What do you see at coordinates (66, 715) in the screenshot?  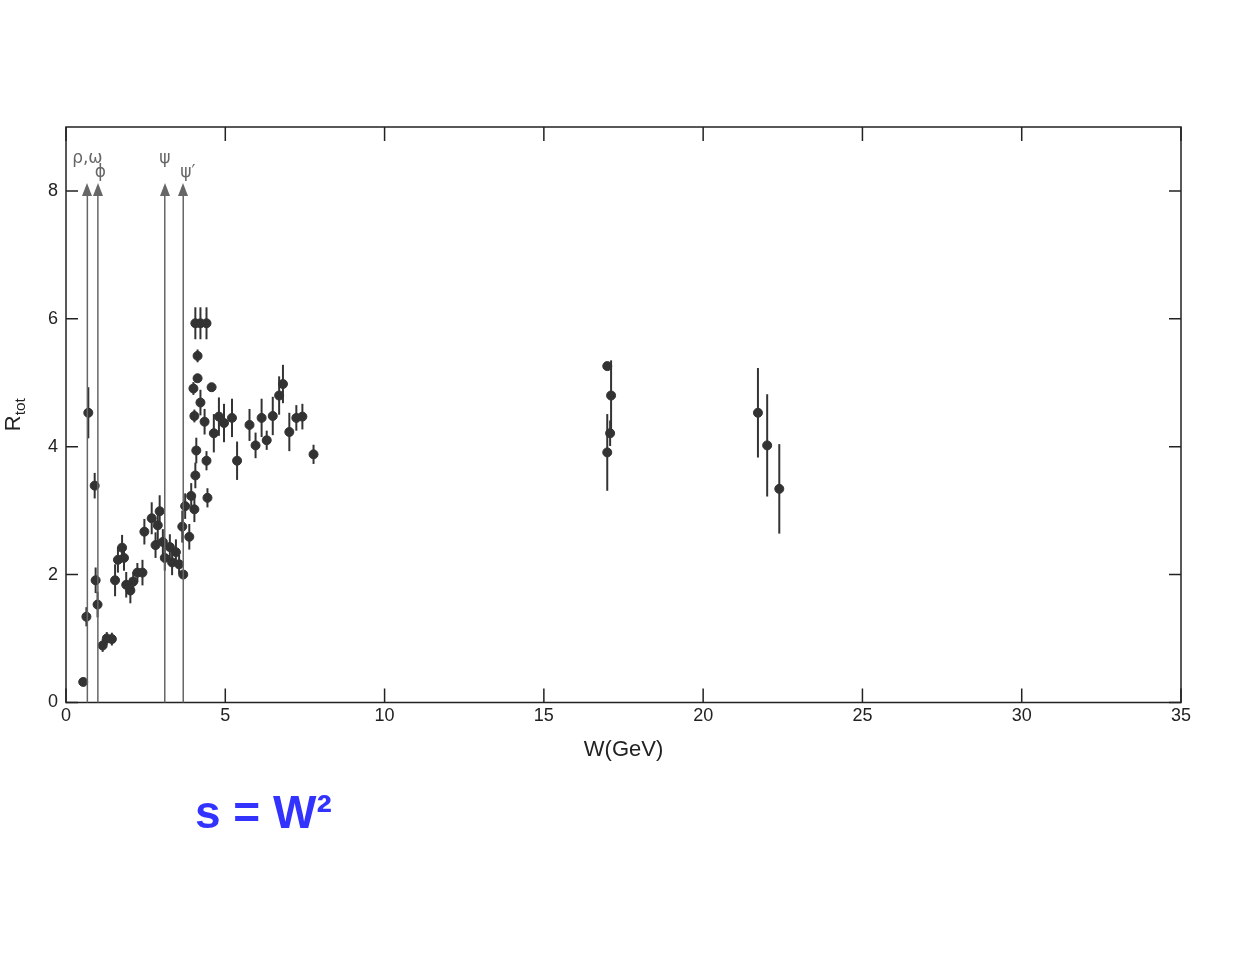 I see `x-tick-label: 0` at bounding box center [66, 715].